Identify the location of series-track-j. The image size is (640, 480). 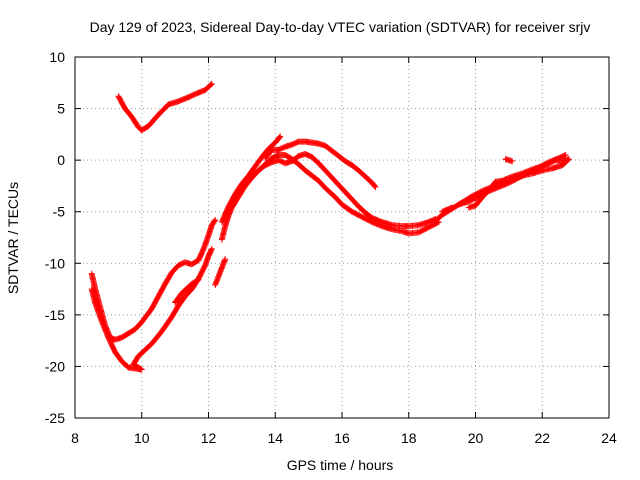
(502, 190).